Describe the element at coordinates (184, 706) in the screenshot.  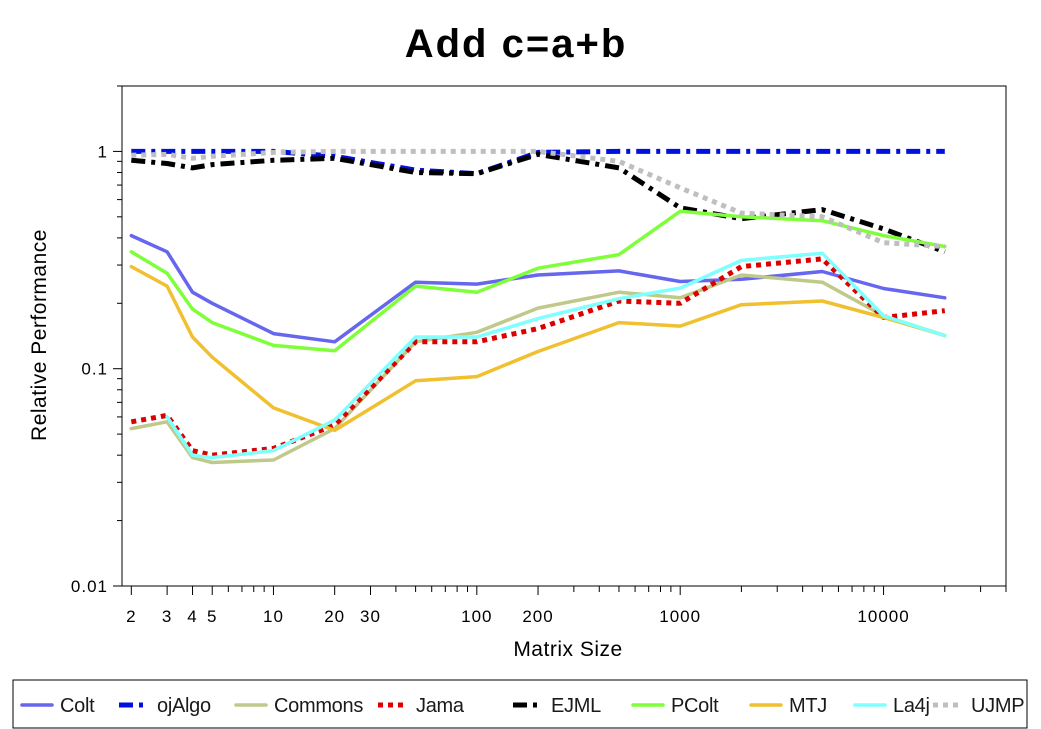
I see `legend-label-ojalgo: ojAlgo` at that location.